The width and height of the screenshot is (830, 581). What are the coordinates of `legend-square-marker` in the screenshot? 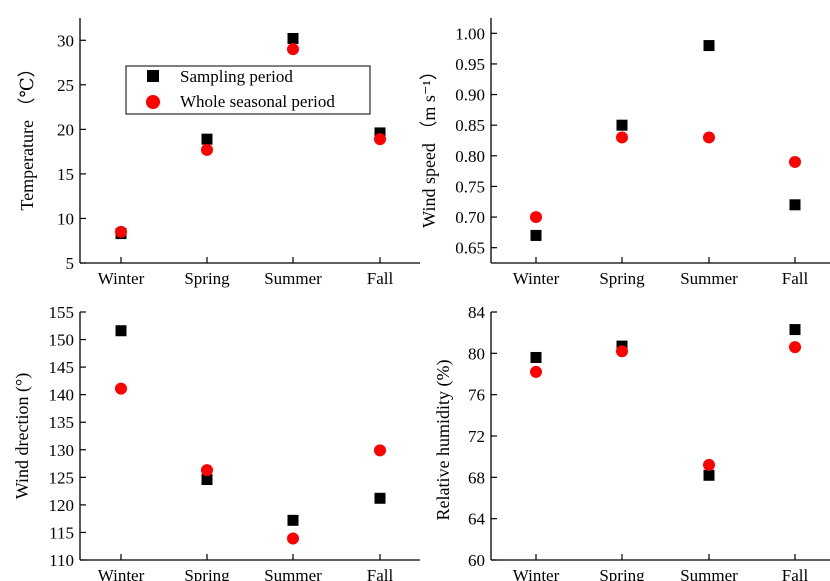 It's located at (153, 76).